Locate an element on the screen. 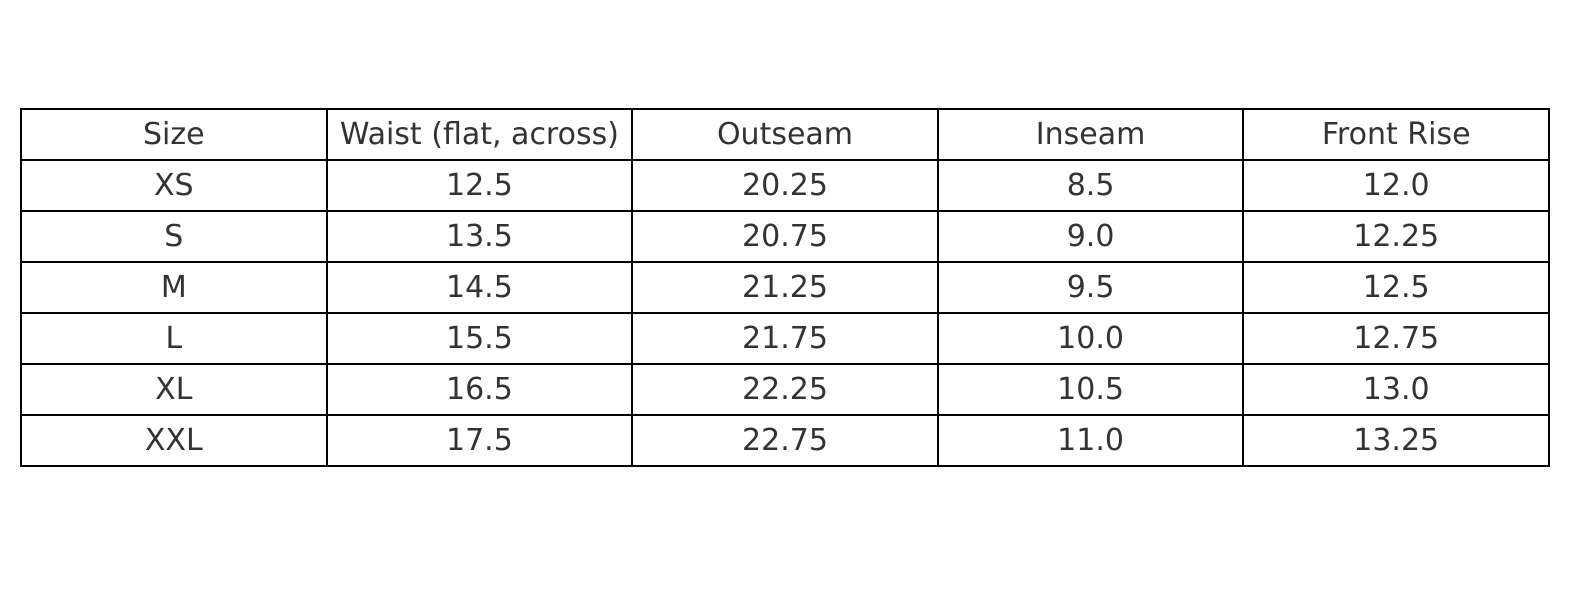 The height and width of the screenshot is (594, 1589). table-cell: 13.5 is located at coordinates (479, 236).